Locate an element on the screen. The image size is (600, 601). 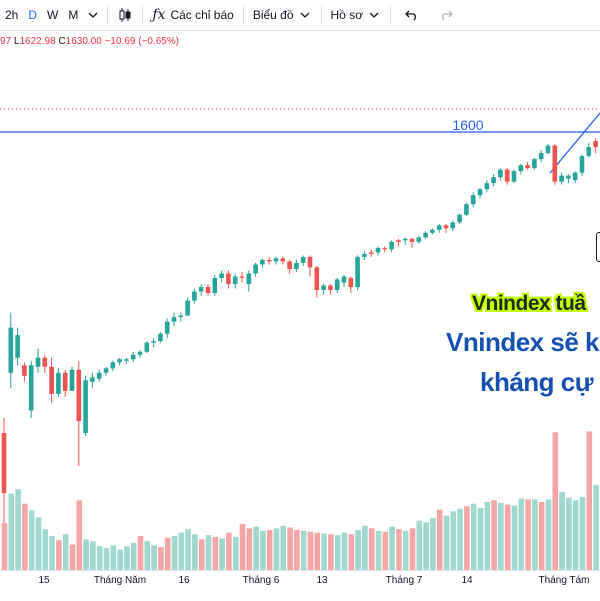
undo-button is located at coordinates (412, 15).